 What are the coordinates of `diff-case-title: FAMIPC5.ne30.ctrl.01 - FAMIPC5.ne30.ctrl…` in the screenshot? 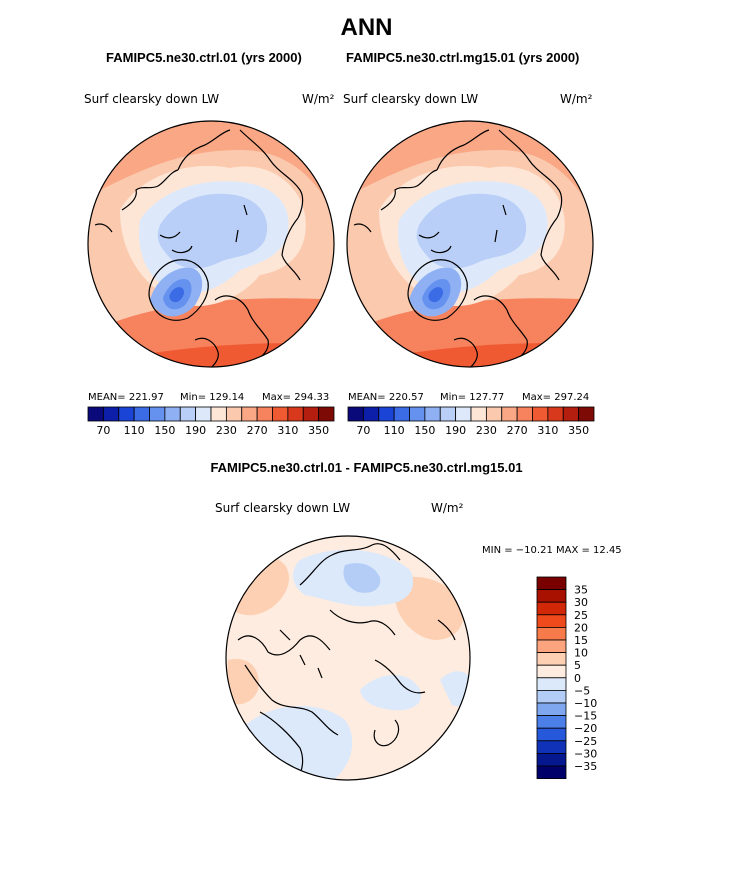 It's located at (366, 467).